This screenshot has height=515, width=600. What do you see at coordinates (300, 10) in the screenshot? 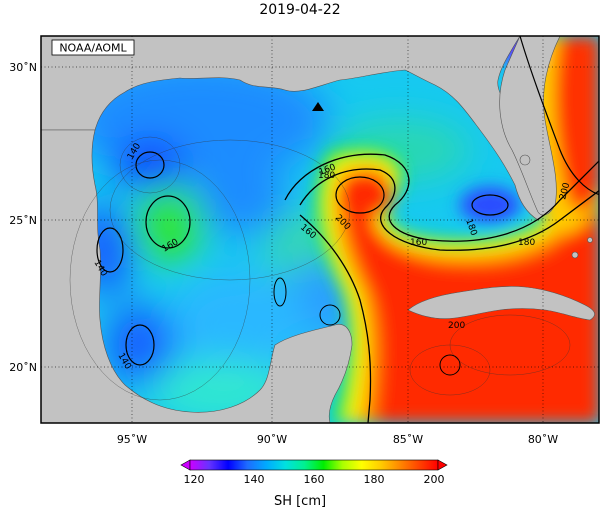
I see `map-title: 2019-04-22` at bounding box center [300, 10].